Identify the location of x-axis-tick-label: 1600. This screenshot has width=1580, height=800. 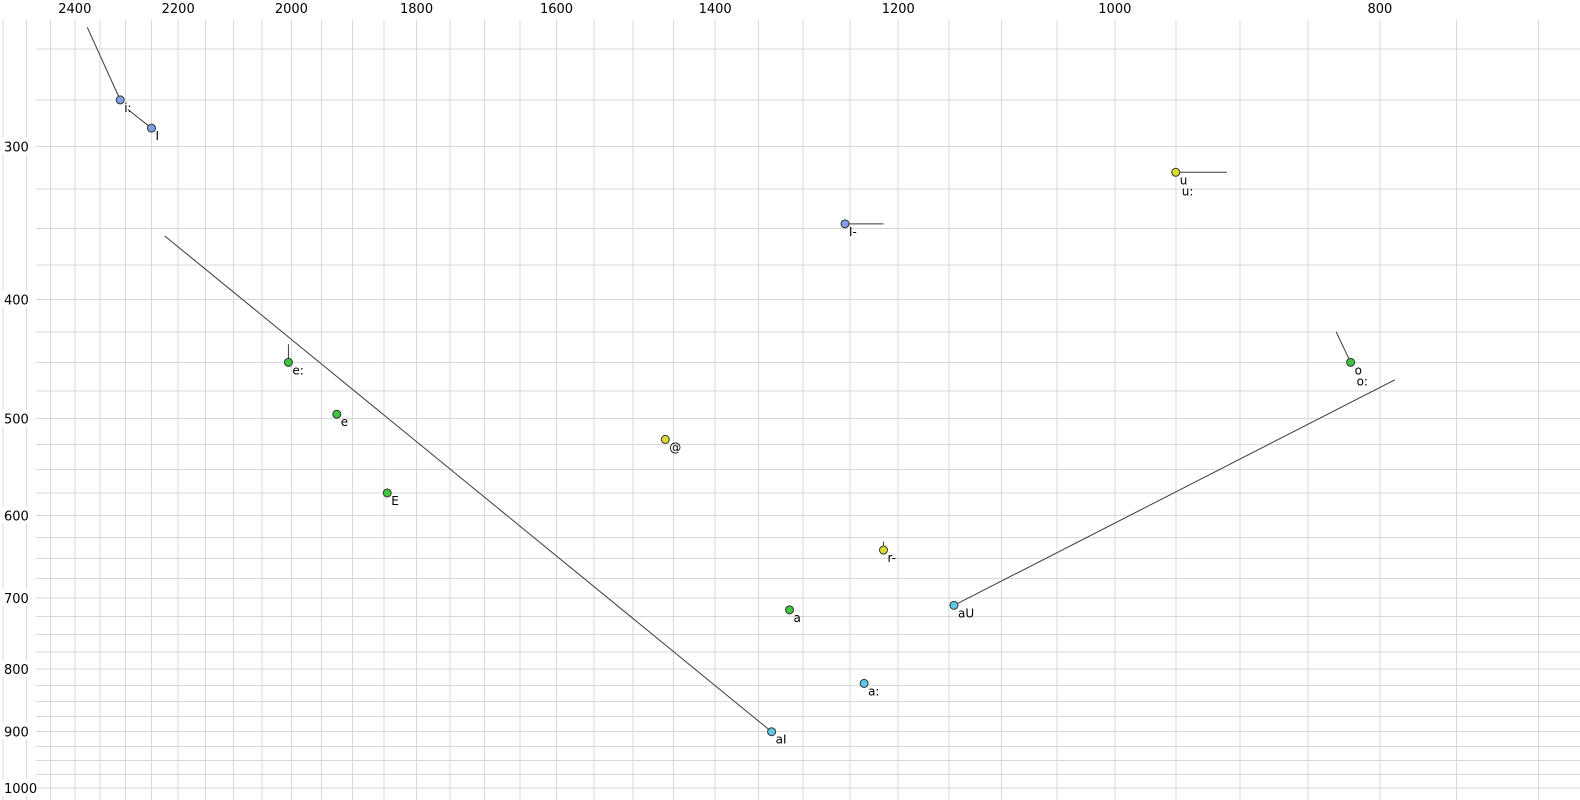
(556, 9).